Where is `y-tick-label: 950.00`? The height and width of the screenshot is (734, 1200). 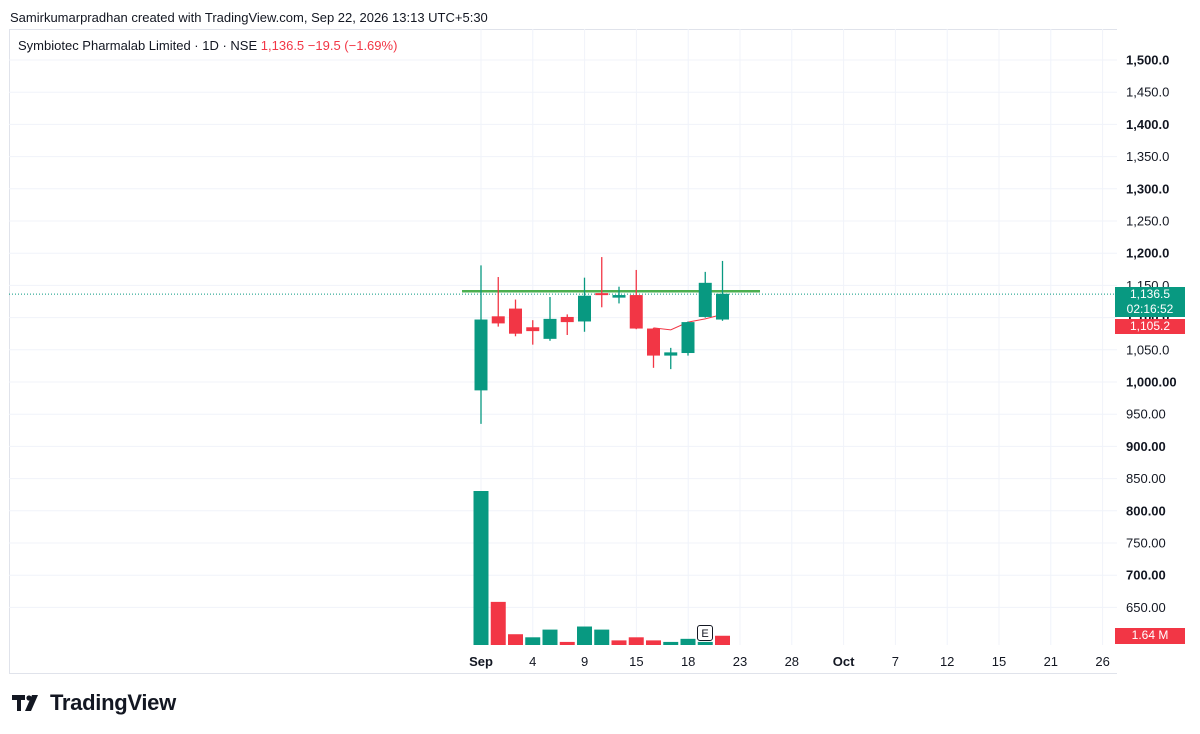 y-tick-label: 950.00 is located at coordinates (1146, 414).